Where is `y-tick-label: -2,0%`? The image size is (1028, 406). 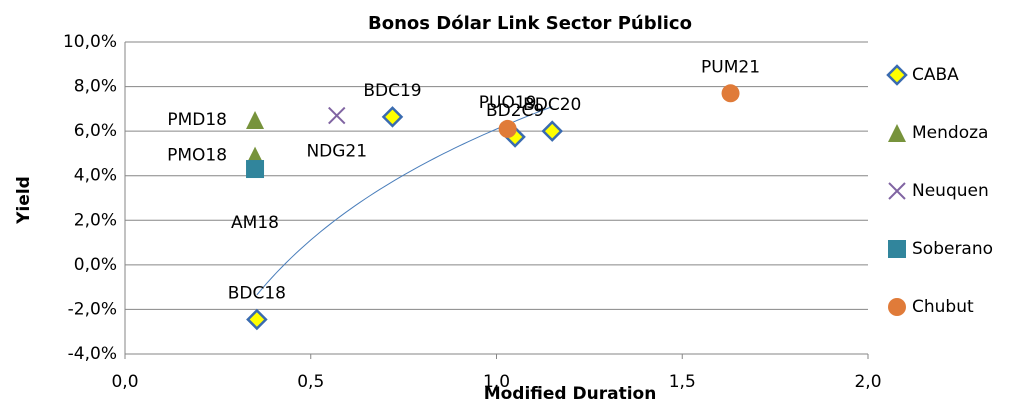
y-tick-label: -2,0% is located at coordinates (92, 309).